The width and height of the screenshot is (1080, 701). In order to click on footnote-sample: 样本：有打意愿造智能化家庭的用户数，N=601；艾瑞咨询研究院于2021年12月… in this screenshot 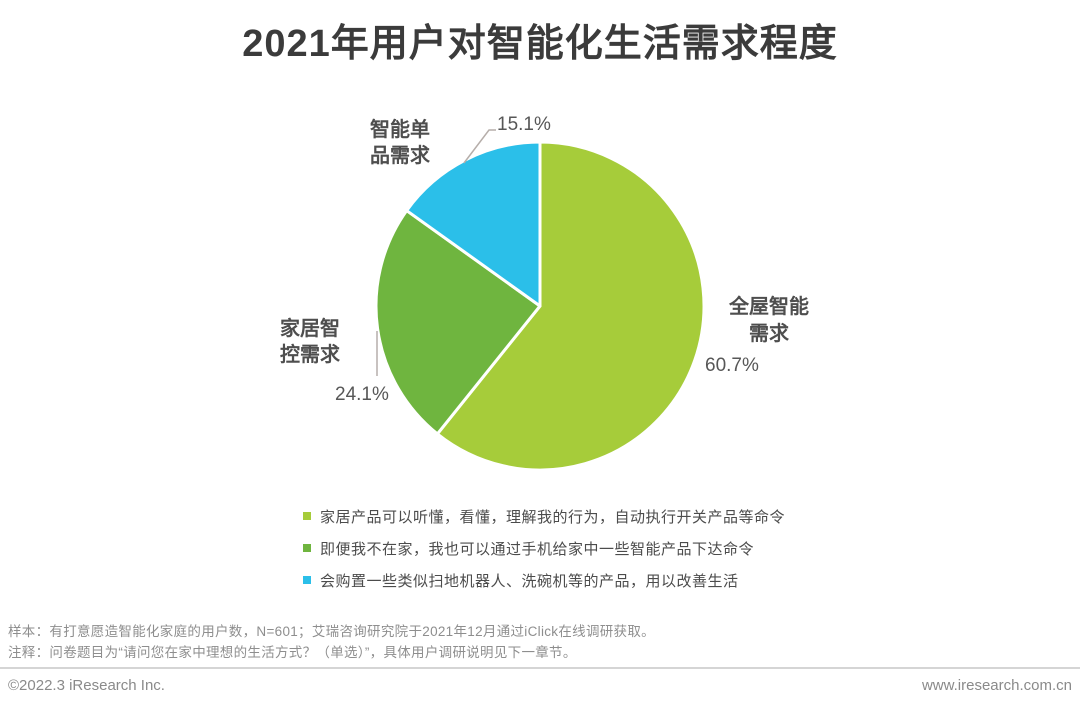, I will do `click(331, 631)`.